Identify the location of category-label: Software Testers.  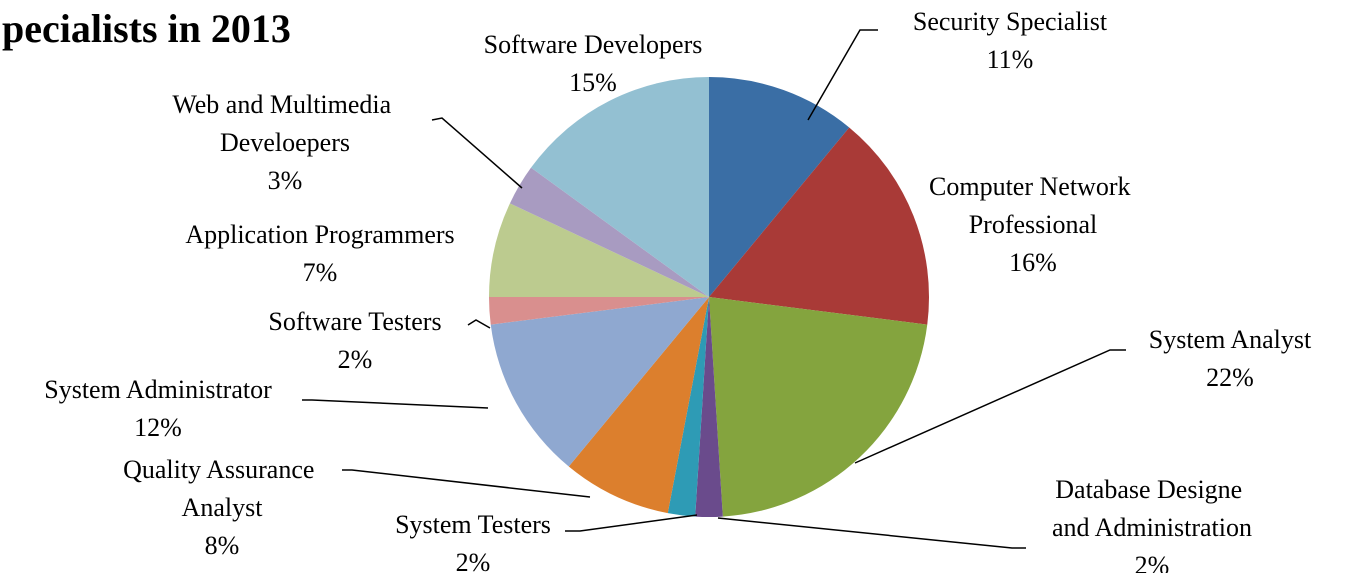
(354, 321).